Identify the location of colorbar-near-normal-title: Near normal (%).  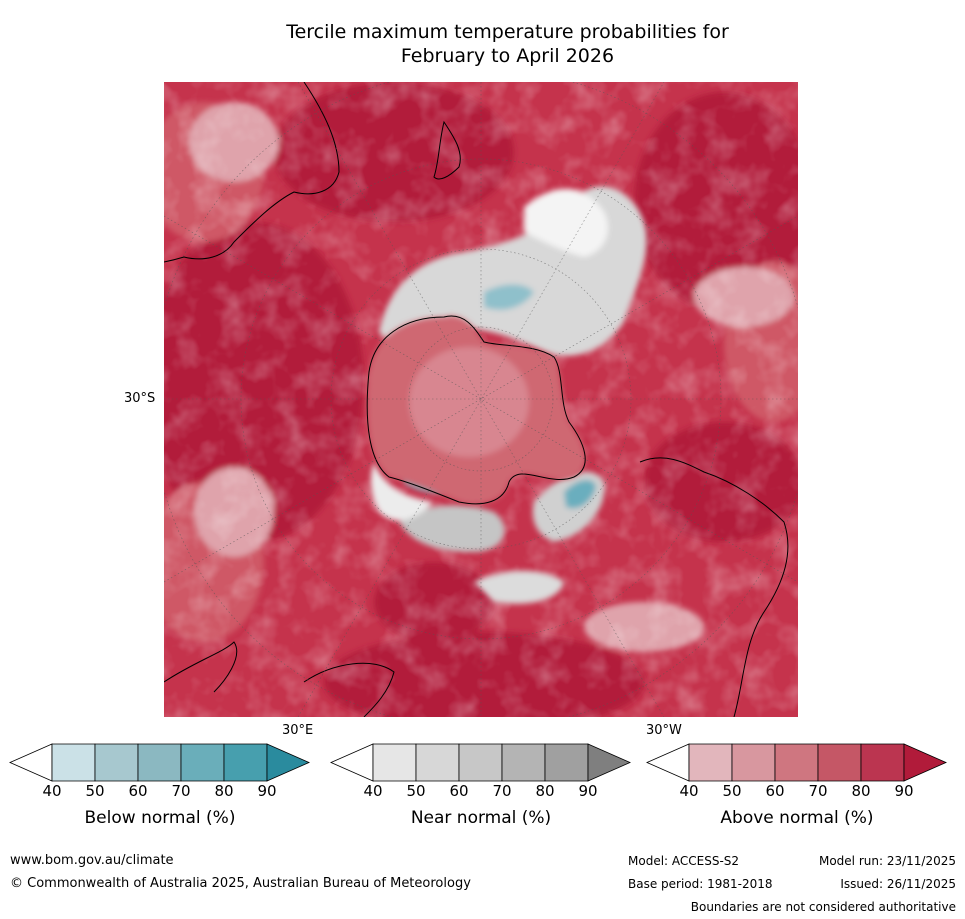
(481, 818).